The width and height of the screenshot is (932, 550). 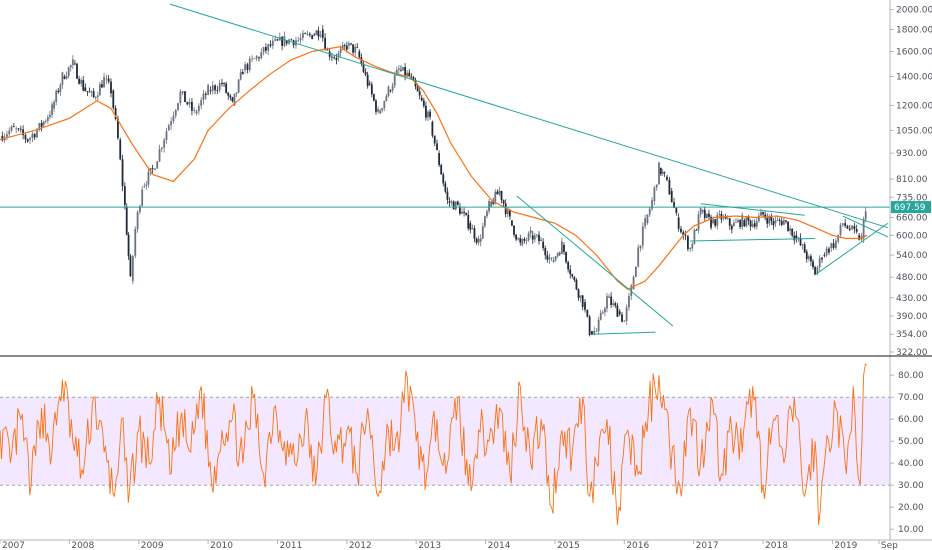 I want to click on x-tick-label: 2010, so click(x=221, y=545).